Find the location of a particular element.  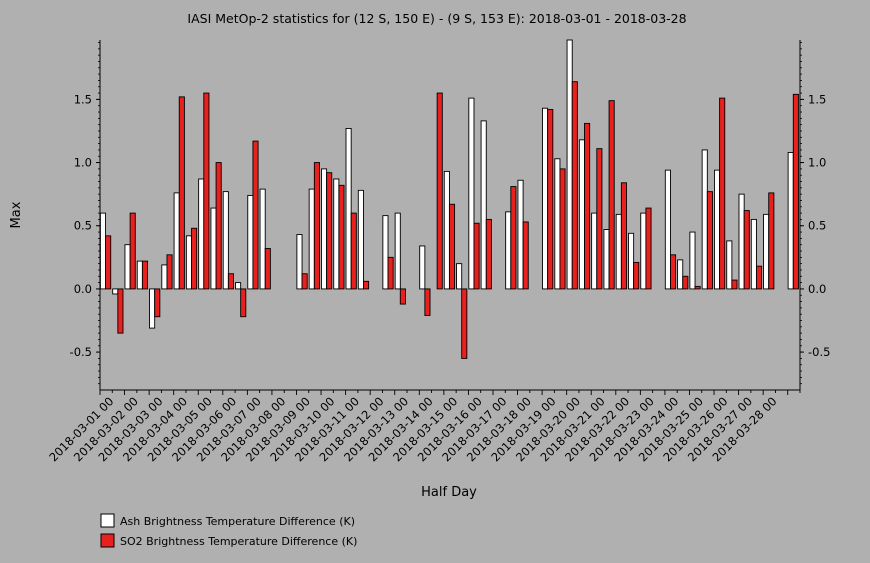

y-tick-label-left-4: 1.5 is located at coordinates (83, 99).